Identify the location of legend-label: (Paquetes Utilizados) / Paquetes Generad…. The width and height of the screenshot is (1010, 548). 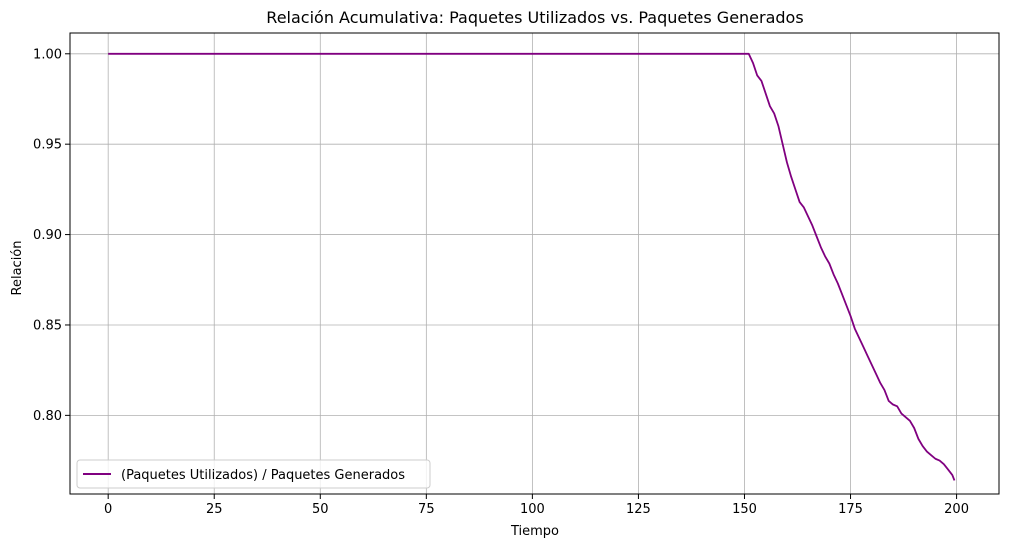
(263, 475).